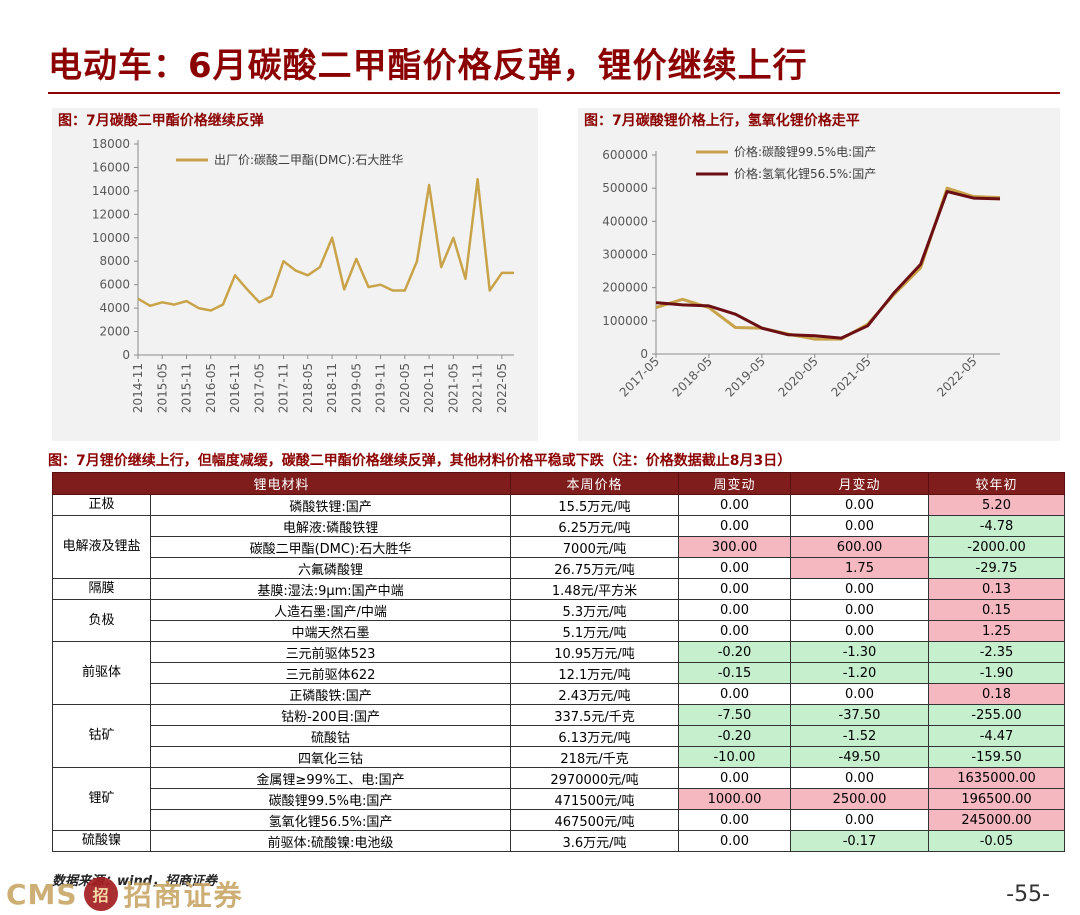 This screenshot has height=915, width=1080. What do you see at coordinates (502, 388) in the screenshot?
I see `x-tick-label: 2022-05` at bounding box center [502, 388].